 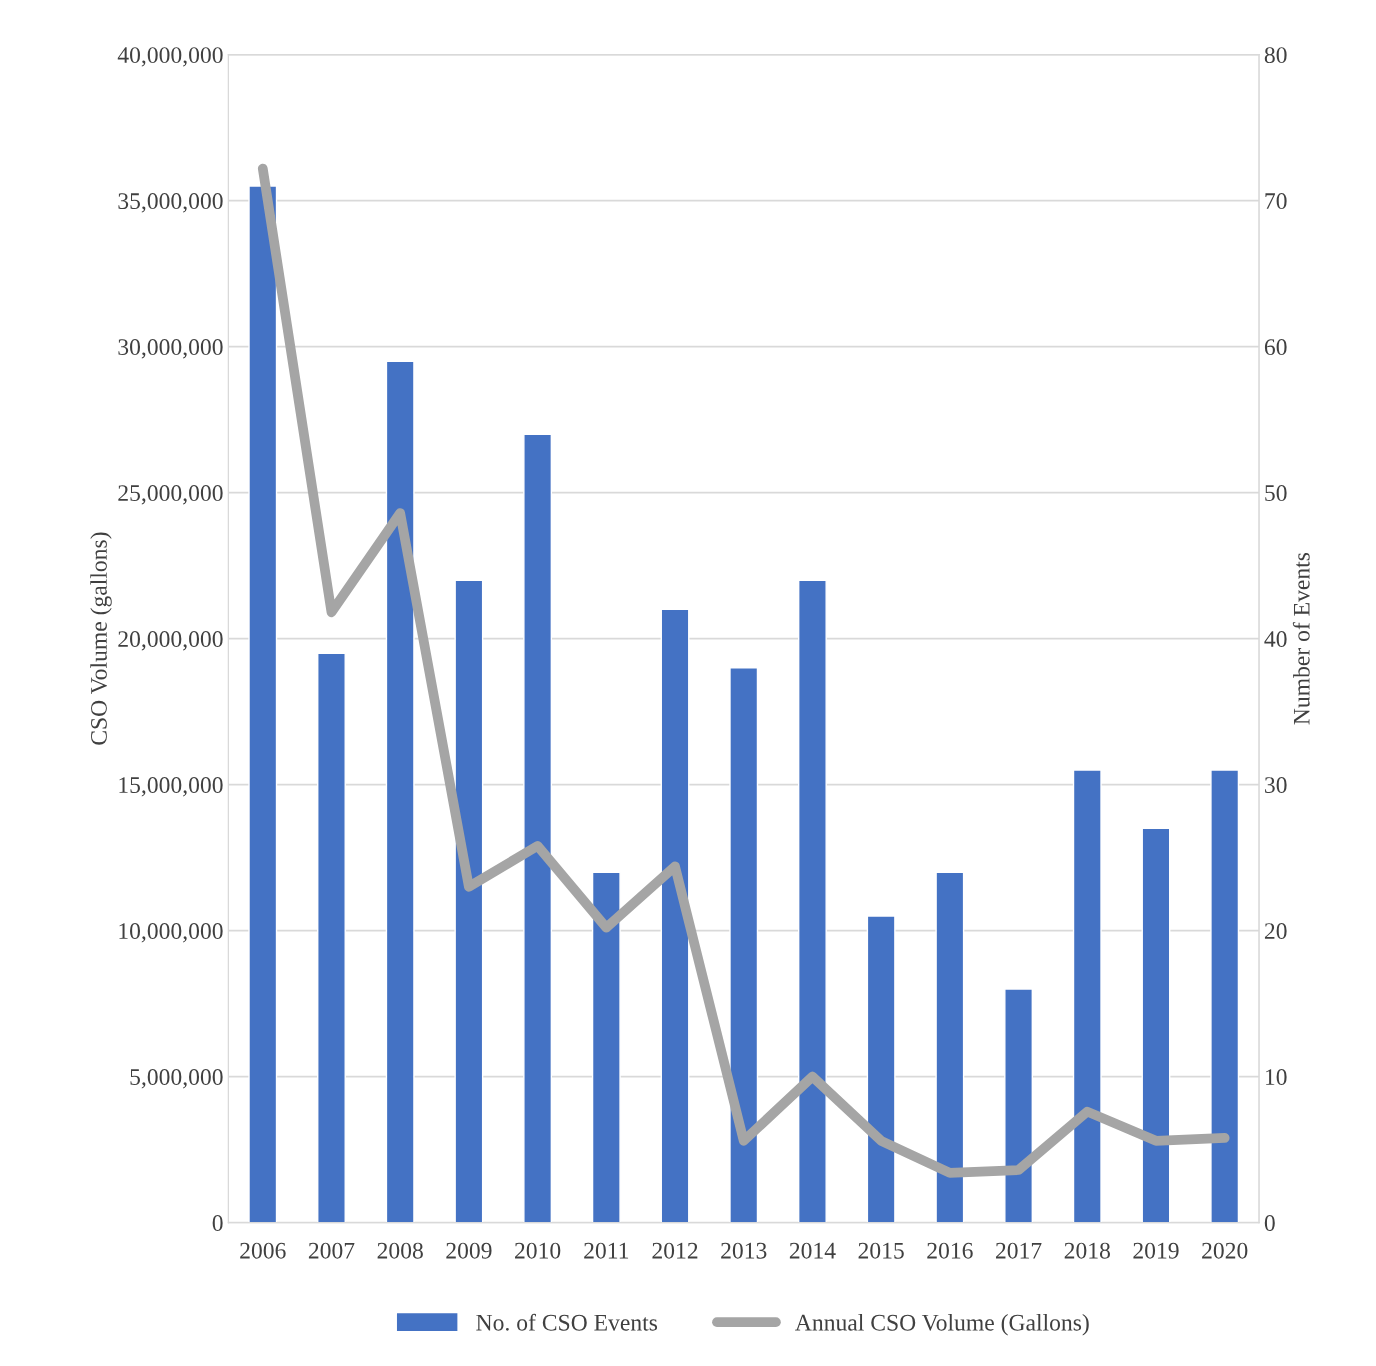 What do you see at coordinates (1269, 1223) in the screenshot?
I see `y2-tick-label: 0` at bounding box center [1269, 1223].